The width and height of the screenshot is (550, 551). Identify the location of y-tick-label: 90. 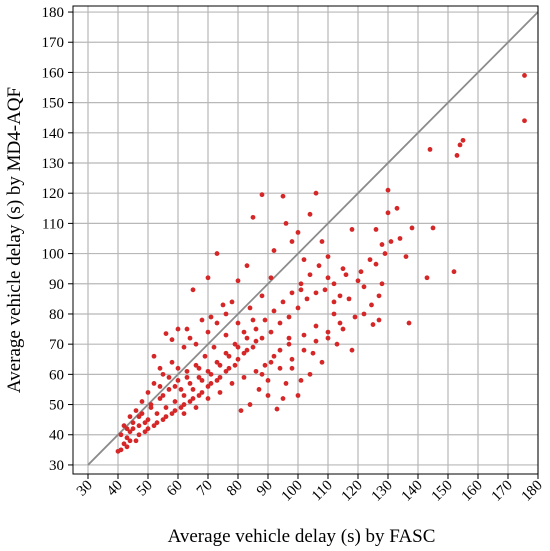
(56, 285).